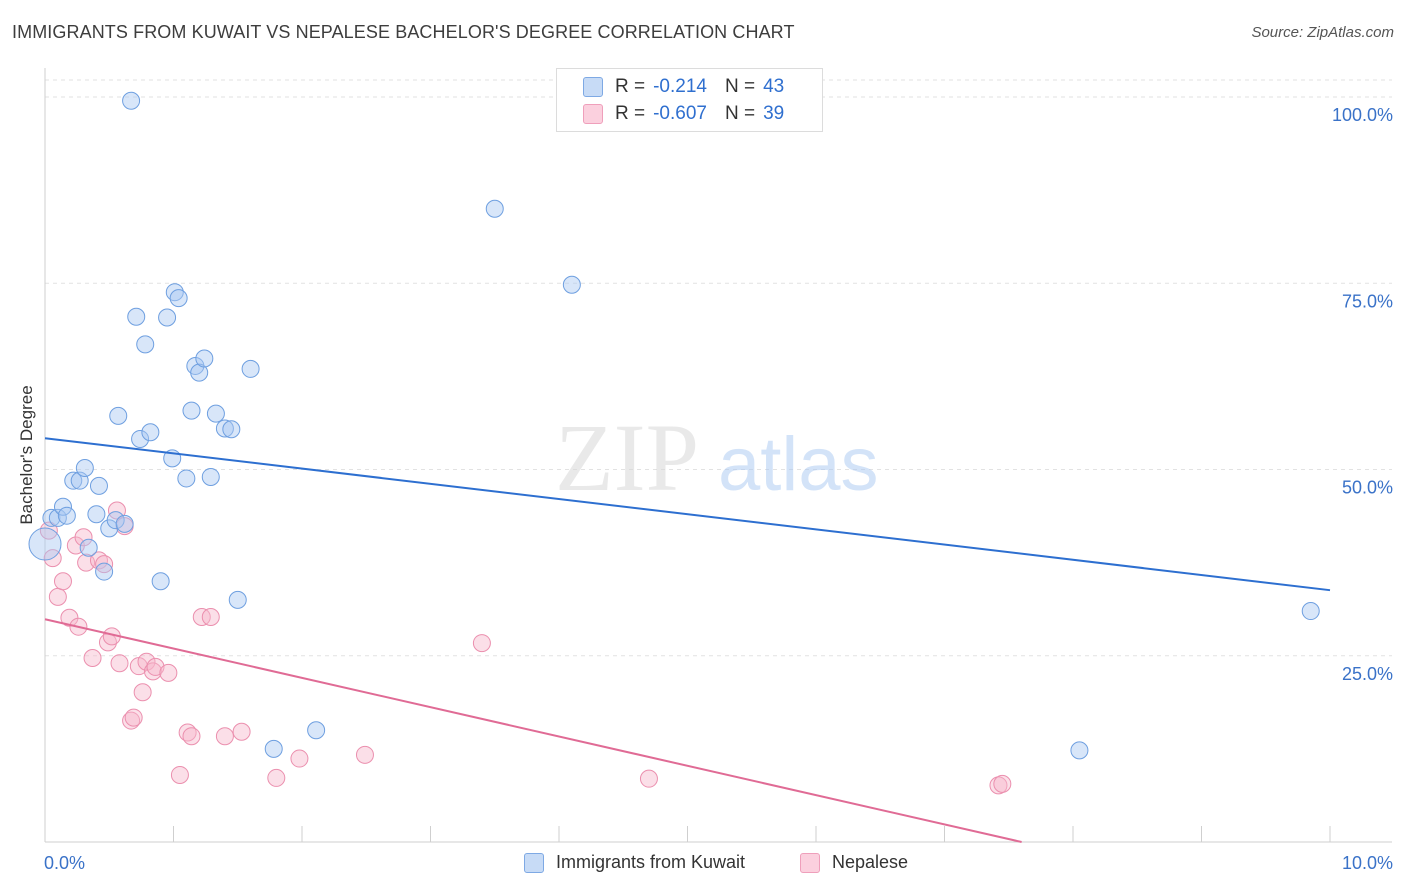  I want to click on nepalese-legend-swatch, so click(810, 862).